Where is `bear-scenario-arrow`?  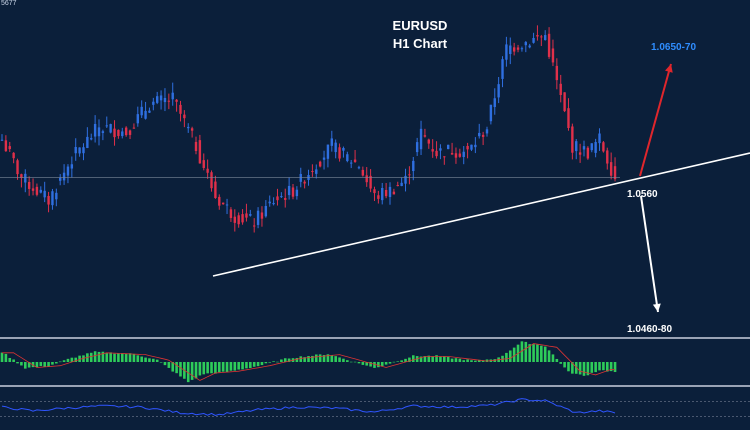 bear-scenario-arrow is located at coordinates (649, 254).